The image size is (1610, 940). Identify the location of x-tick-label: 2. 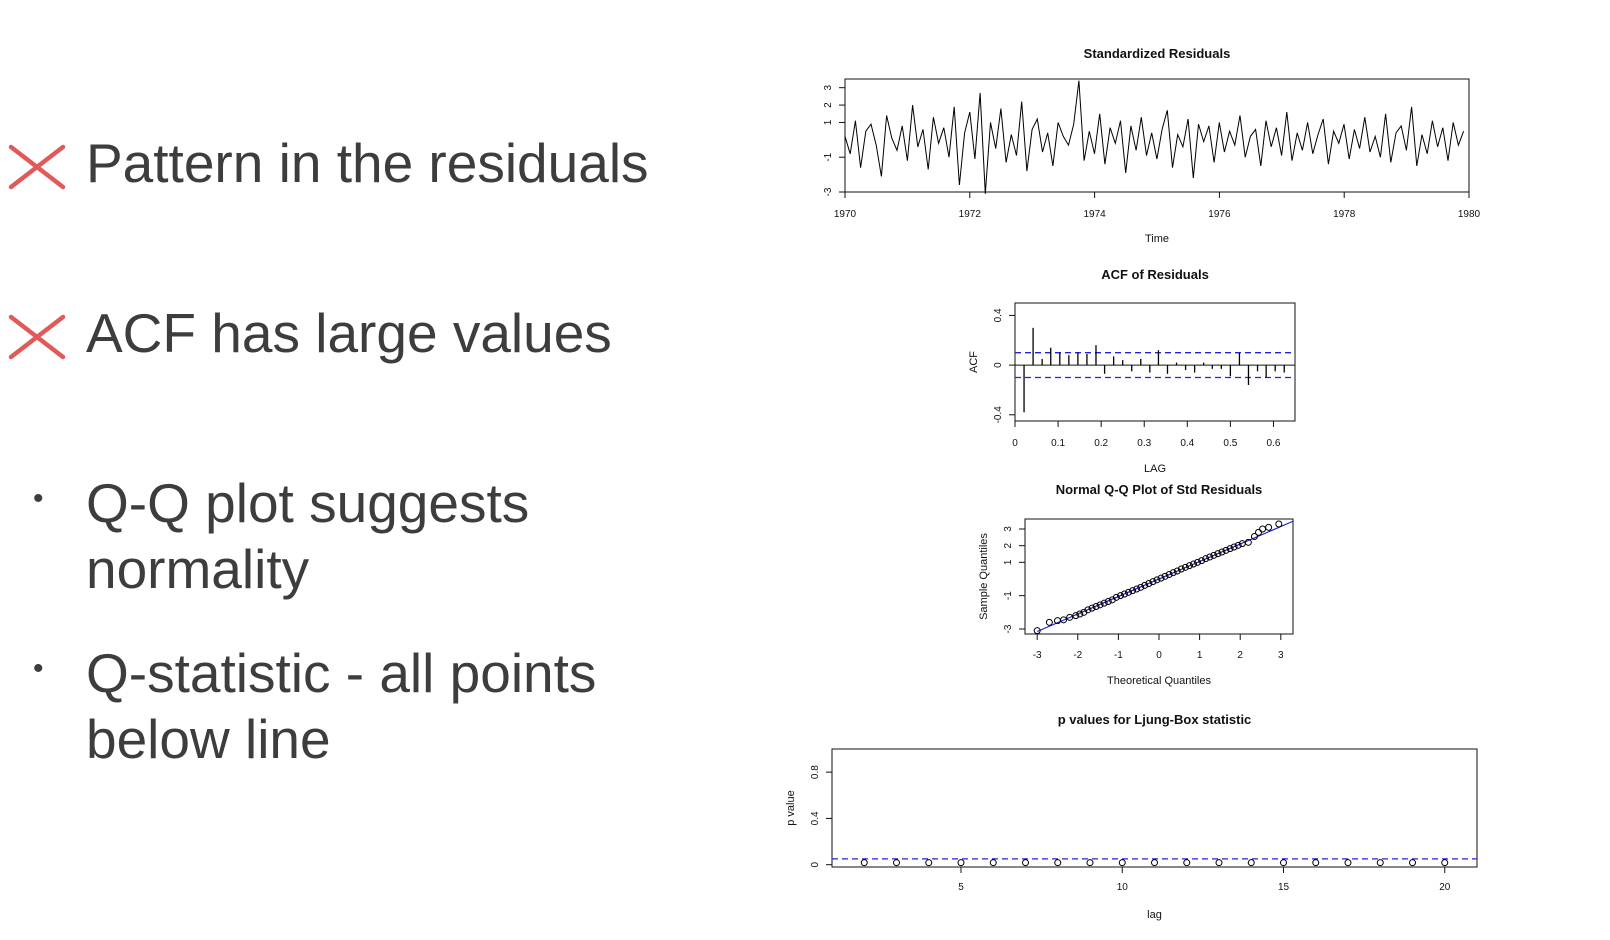
(1240, 655).